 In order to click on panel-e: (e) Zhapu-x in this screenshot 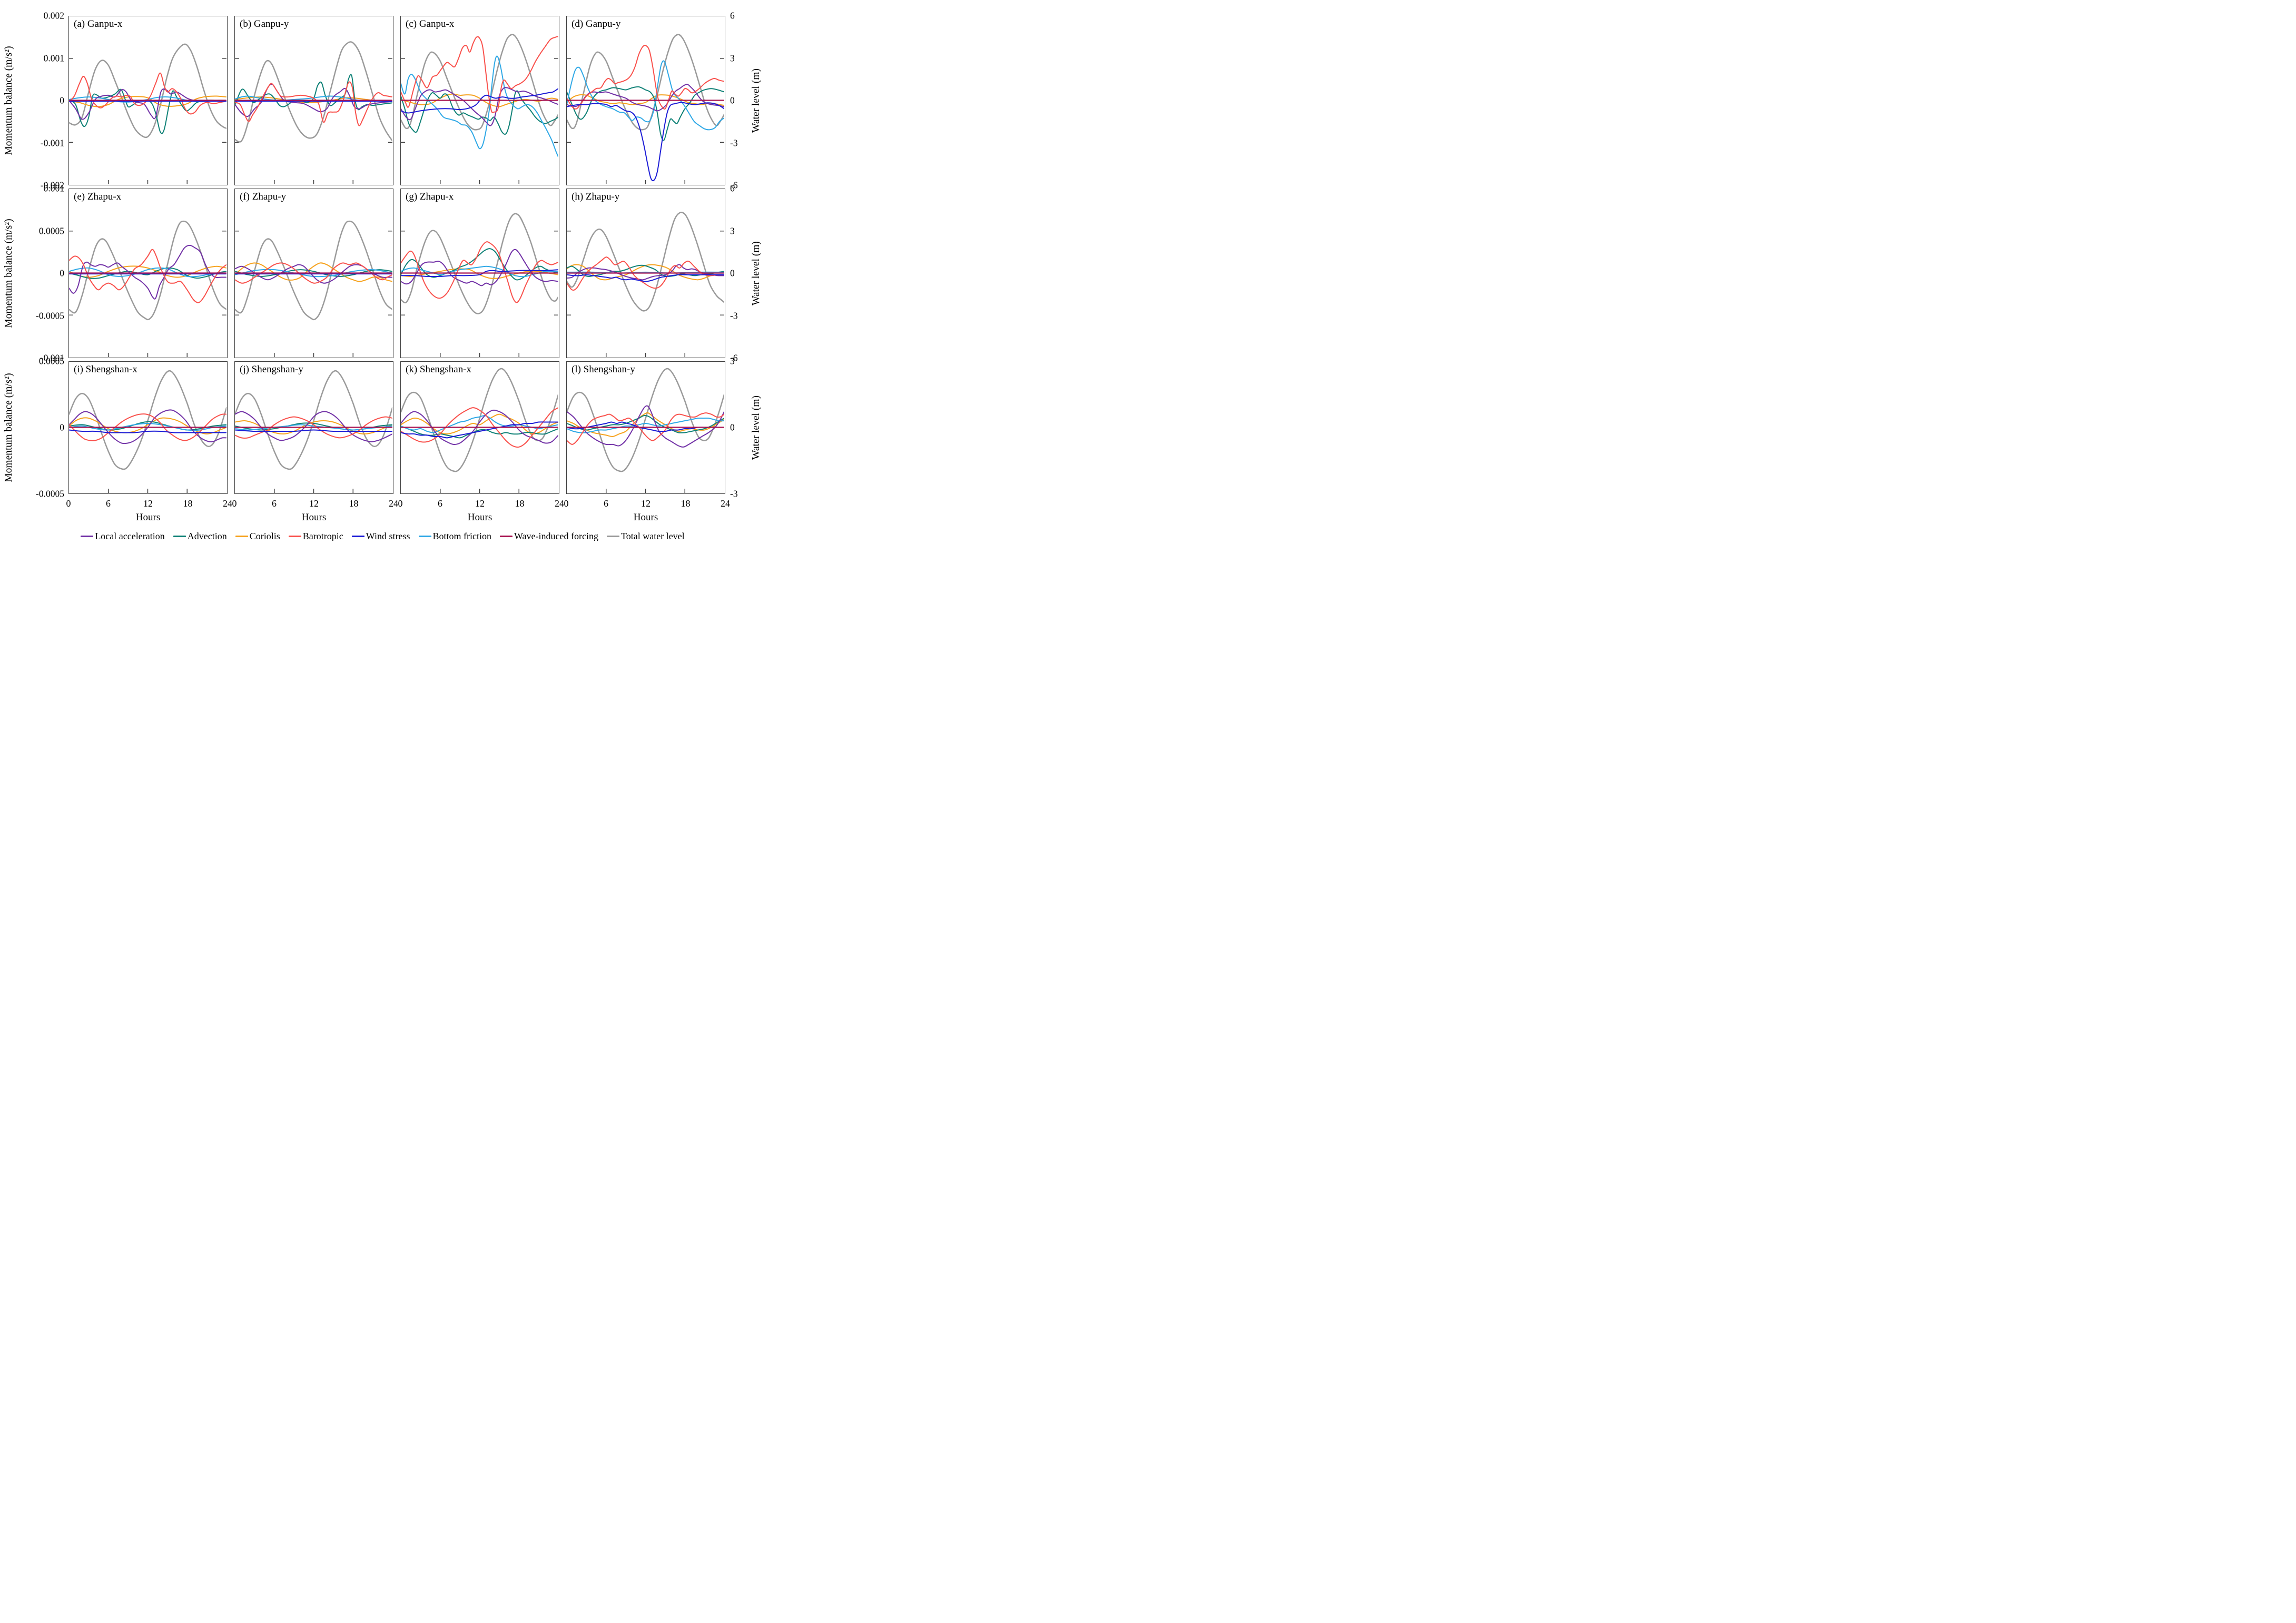, I will do `click(148, 274)`.